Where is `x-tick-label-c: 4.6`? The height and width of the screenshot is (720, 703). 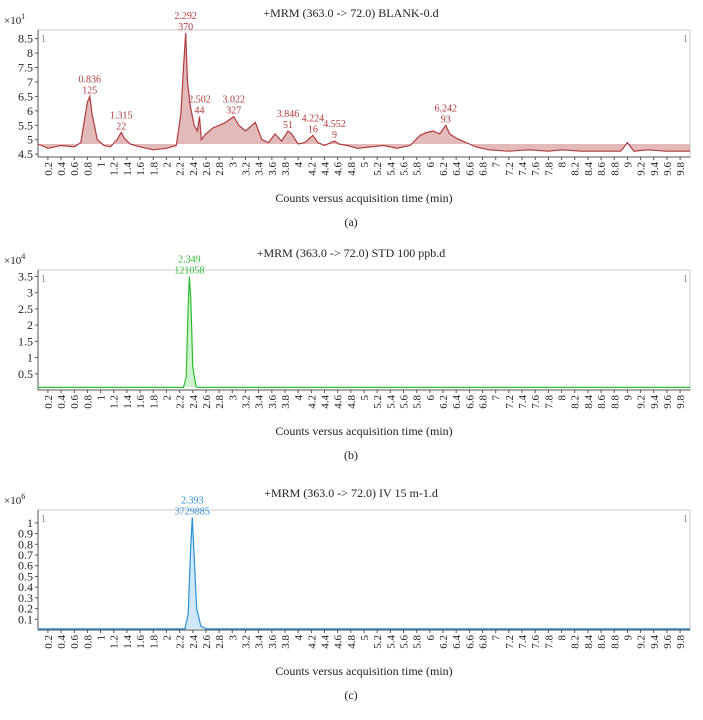 x-tick-label-c: 4.6 is located at coordinates (339, 642).